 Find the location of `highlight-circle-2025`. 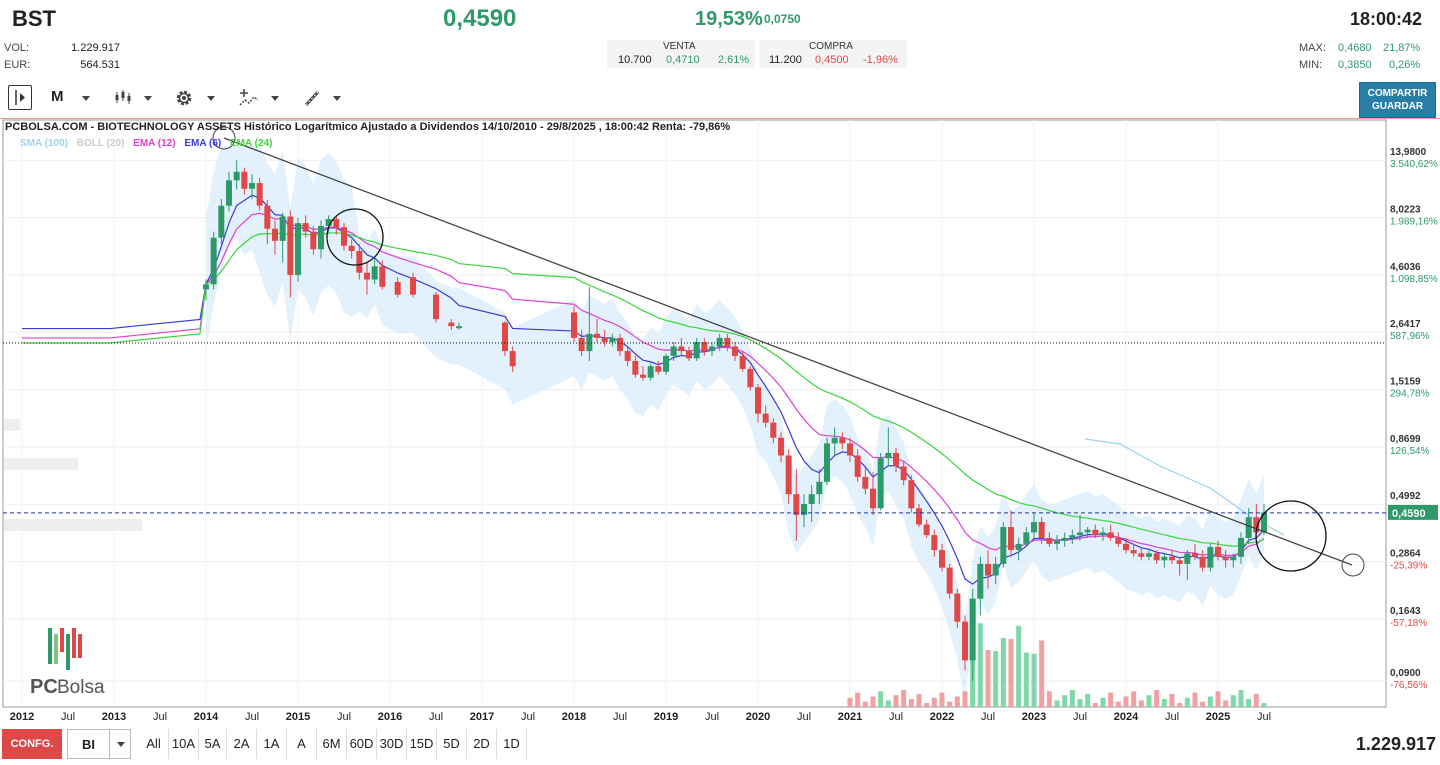

highlight-circle-2025 is located at coordinates (1291, 536).